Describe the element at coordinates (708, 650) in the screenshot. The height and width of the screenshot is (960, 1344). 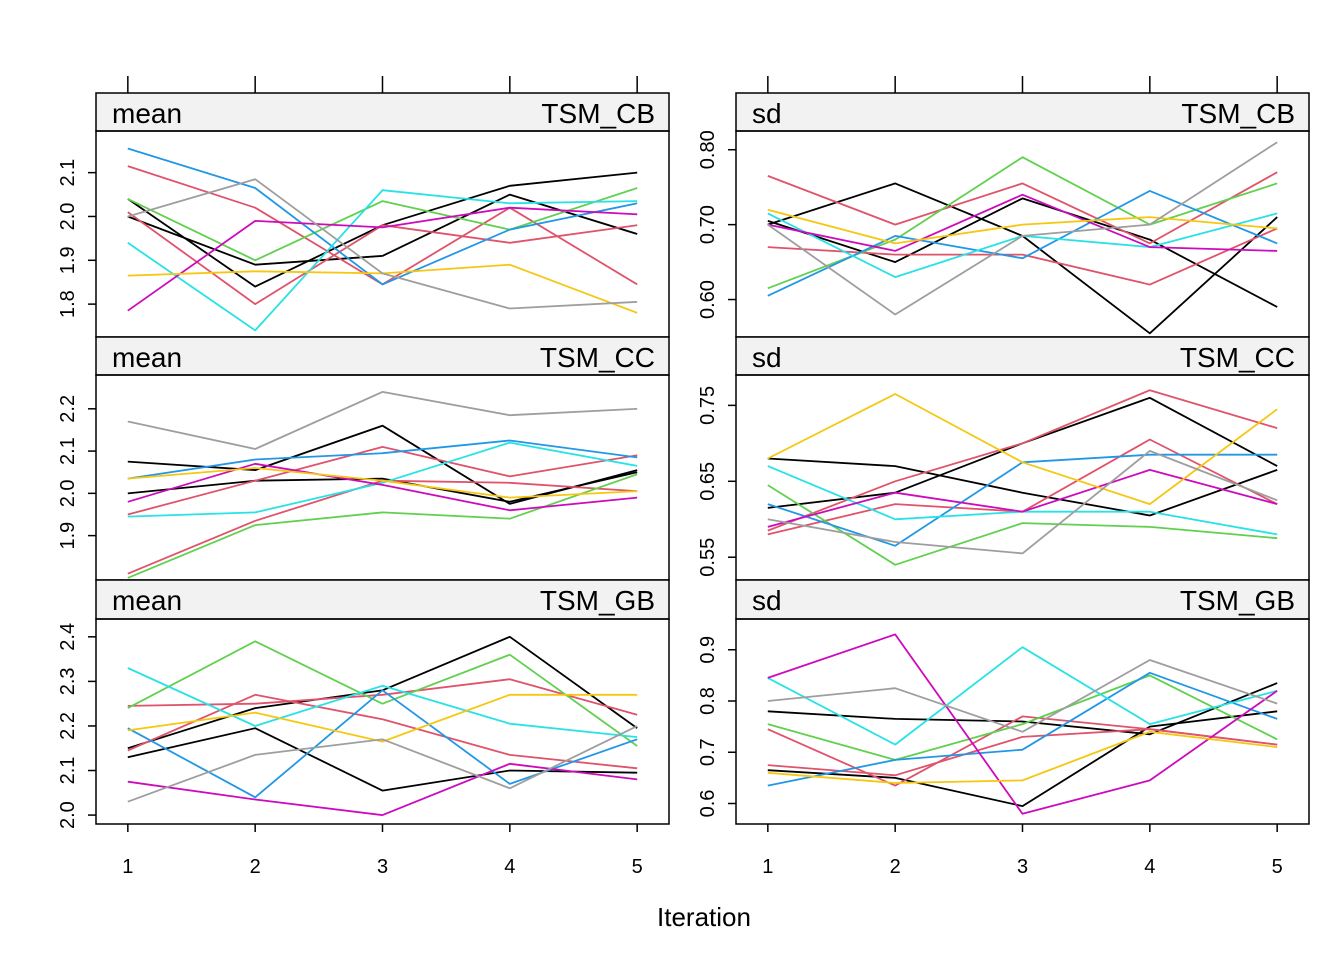
I see `y-tick-label: 0.9` at that location.